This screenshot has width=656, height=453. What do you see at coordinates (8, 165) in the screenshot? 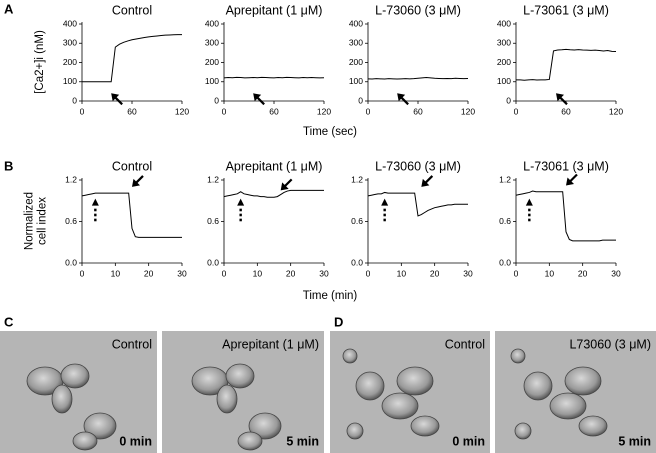
I see `panel-label: B` at bounding box center [8, 165].